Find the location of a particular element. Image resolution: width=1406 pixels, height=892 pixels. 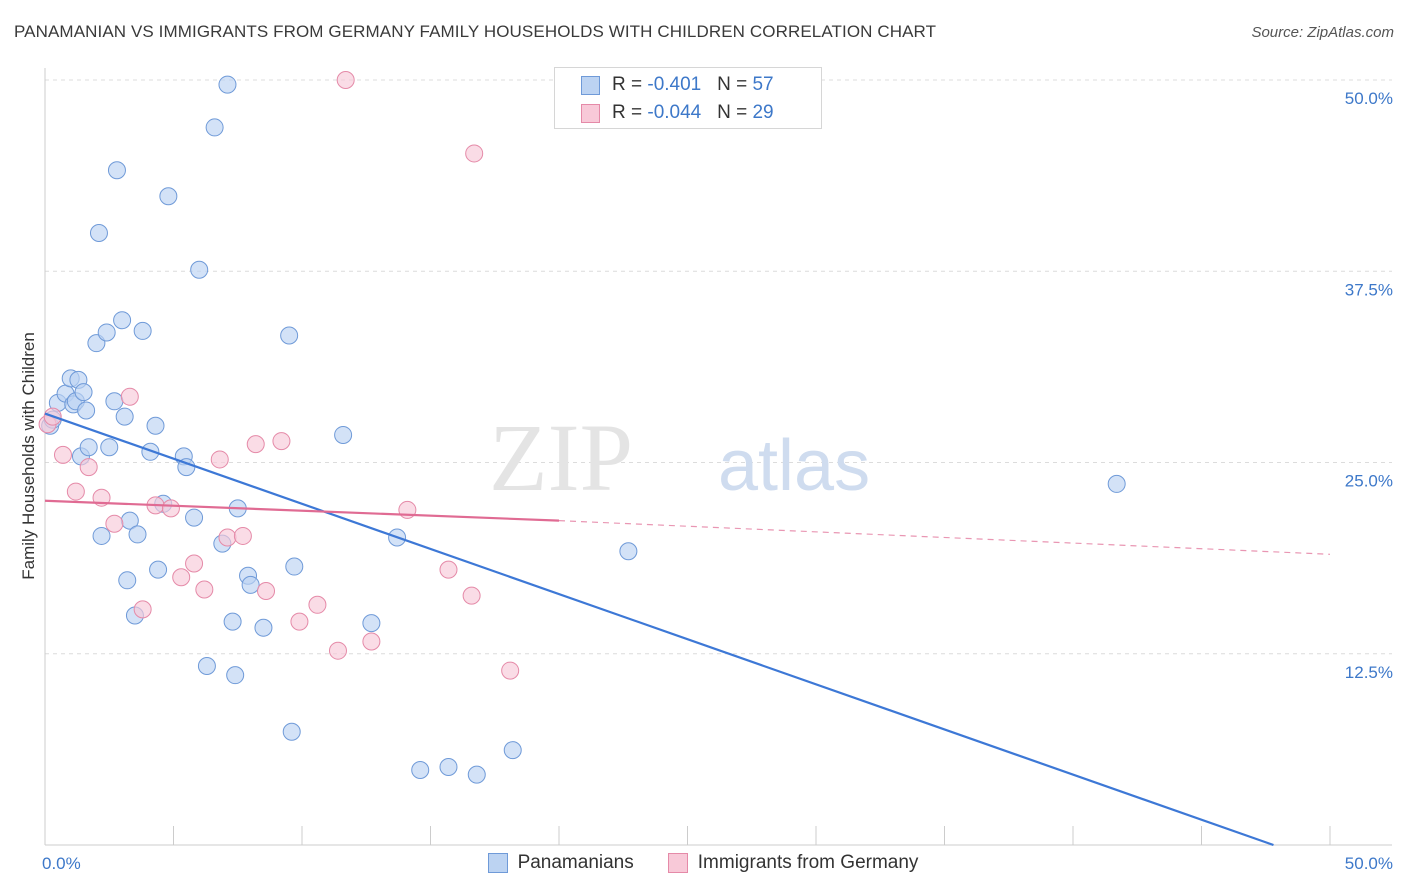

legend-label: Immigrants from Germany is located at coordinates (808, 862).